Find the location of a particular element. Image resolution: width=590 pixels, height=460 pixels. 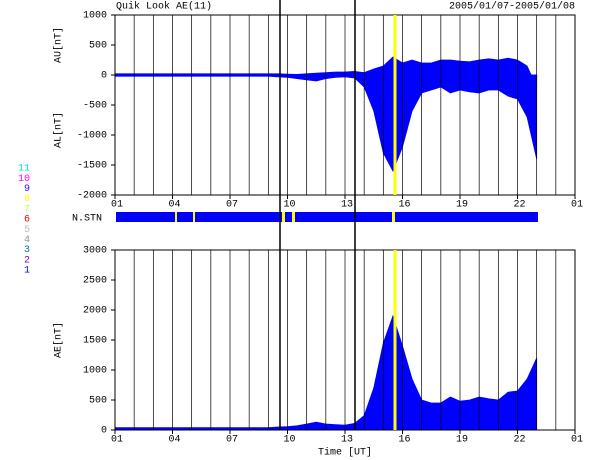

area is located at coordinates (326, 72).